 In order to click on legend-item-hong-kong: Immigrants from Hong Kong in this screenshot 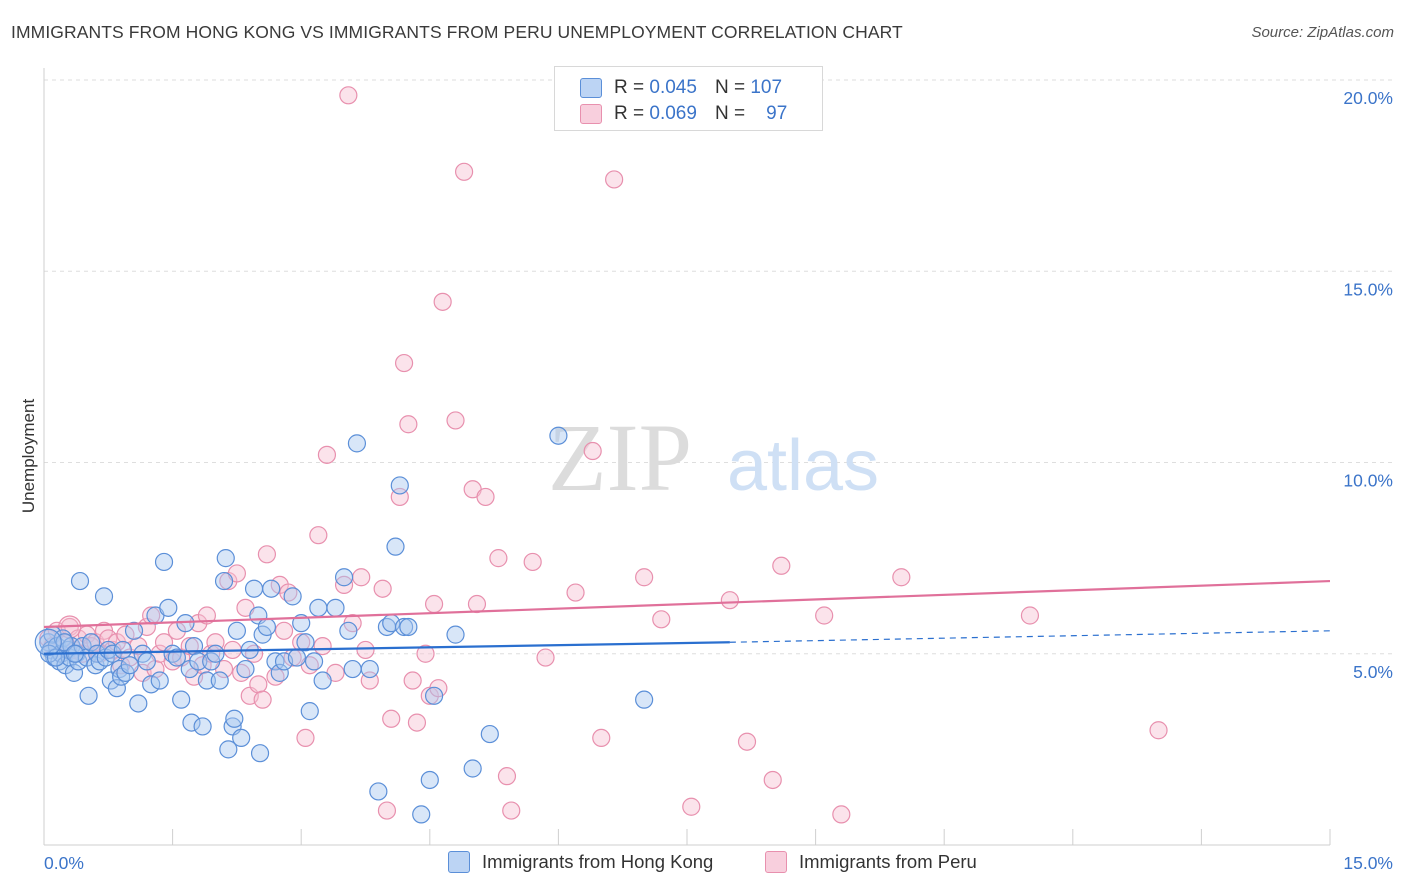, I will do `click(580, 862)`.